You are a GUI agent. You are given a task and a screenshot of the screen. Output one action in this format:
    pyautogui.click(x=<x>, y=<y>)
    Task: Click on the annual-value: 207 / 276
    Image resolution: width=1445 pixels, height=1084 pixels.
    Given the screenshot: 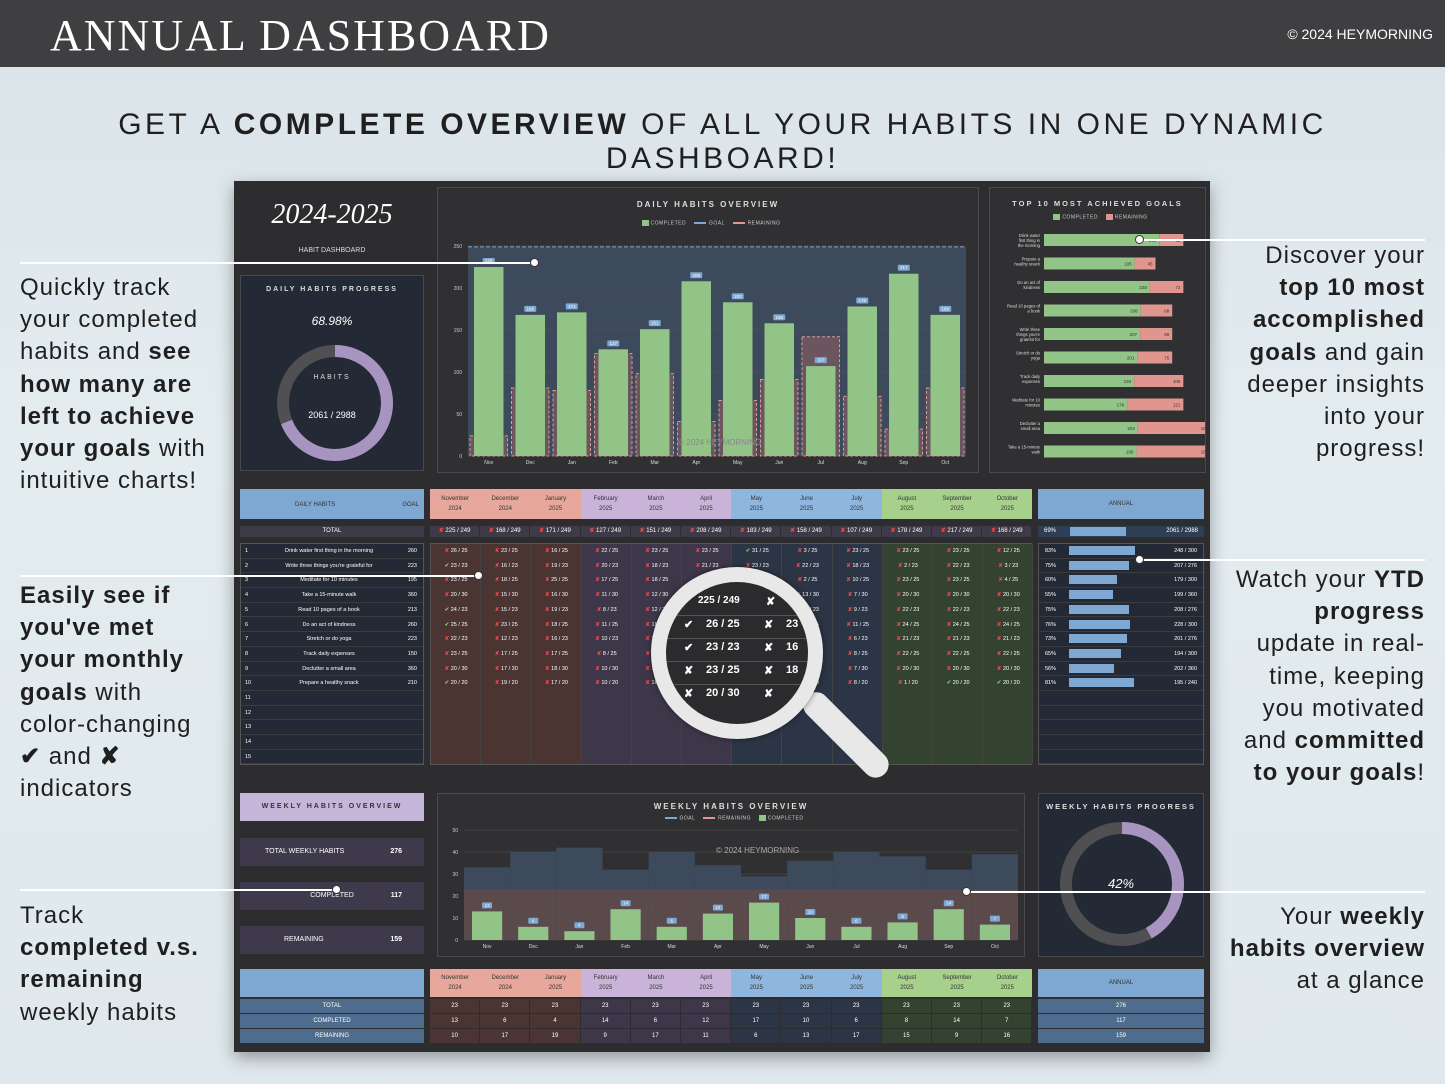 What is the action you would take?
    pyautogui.click(x=1185, y=565)
    